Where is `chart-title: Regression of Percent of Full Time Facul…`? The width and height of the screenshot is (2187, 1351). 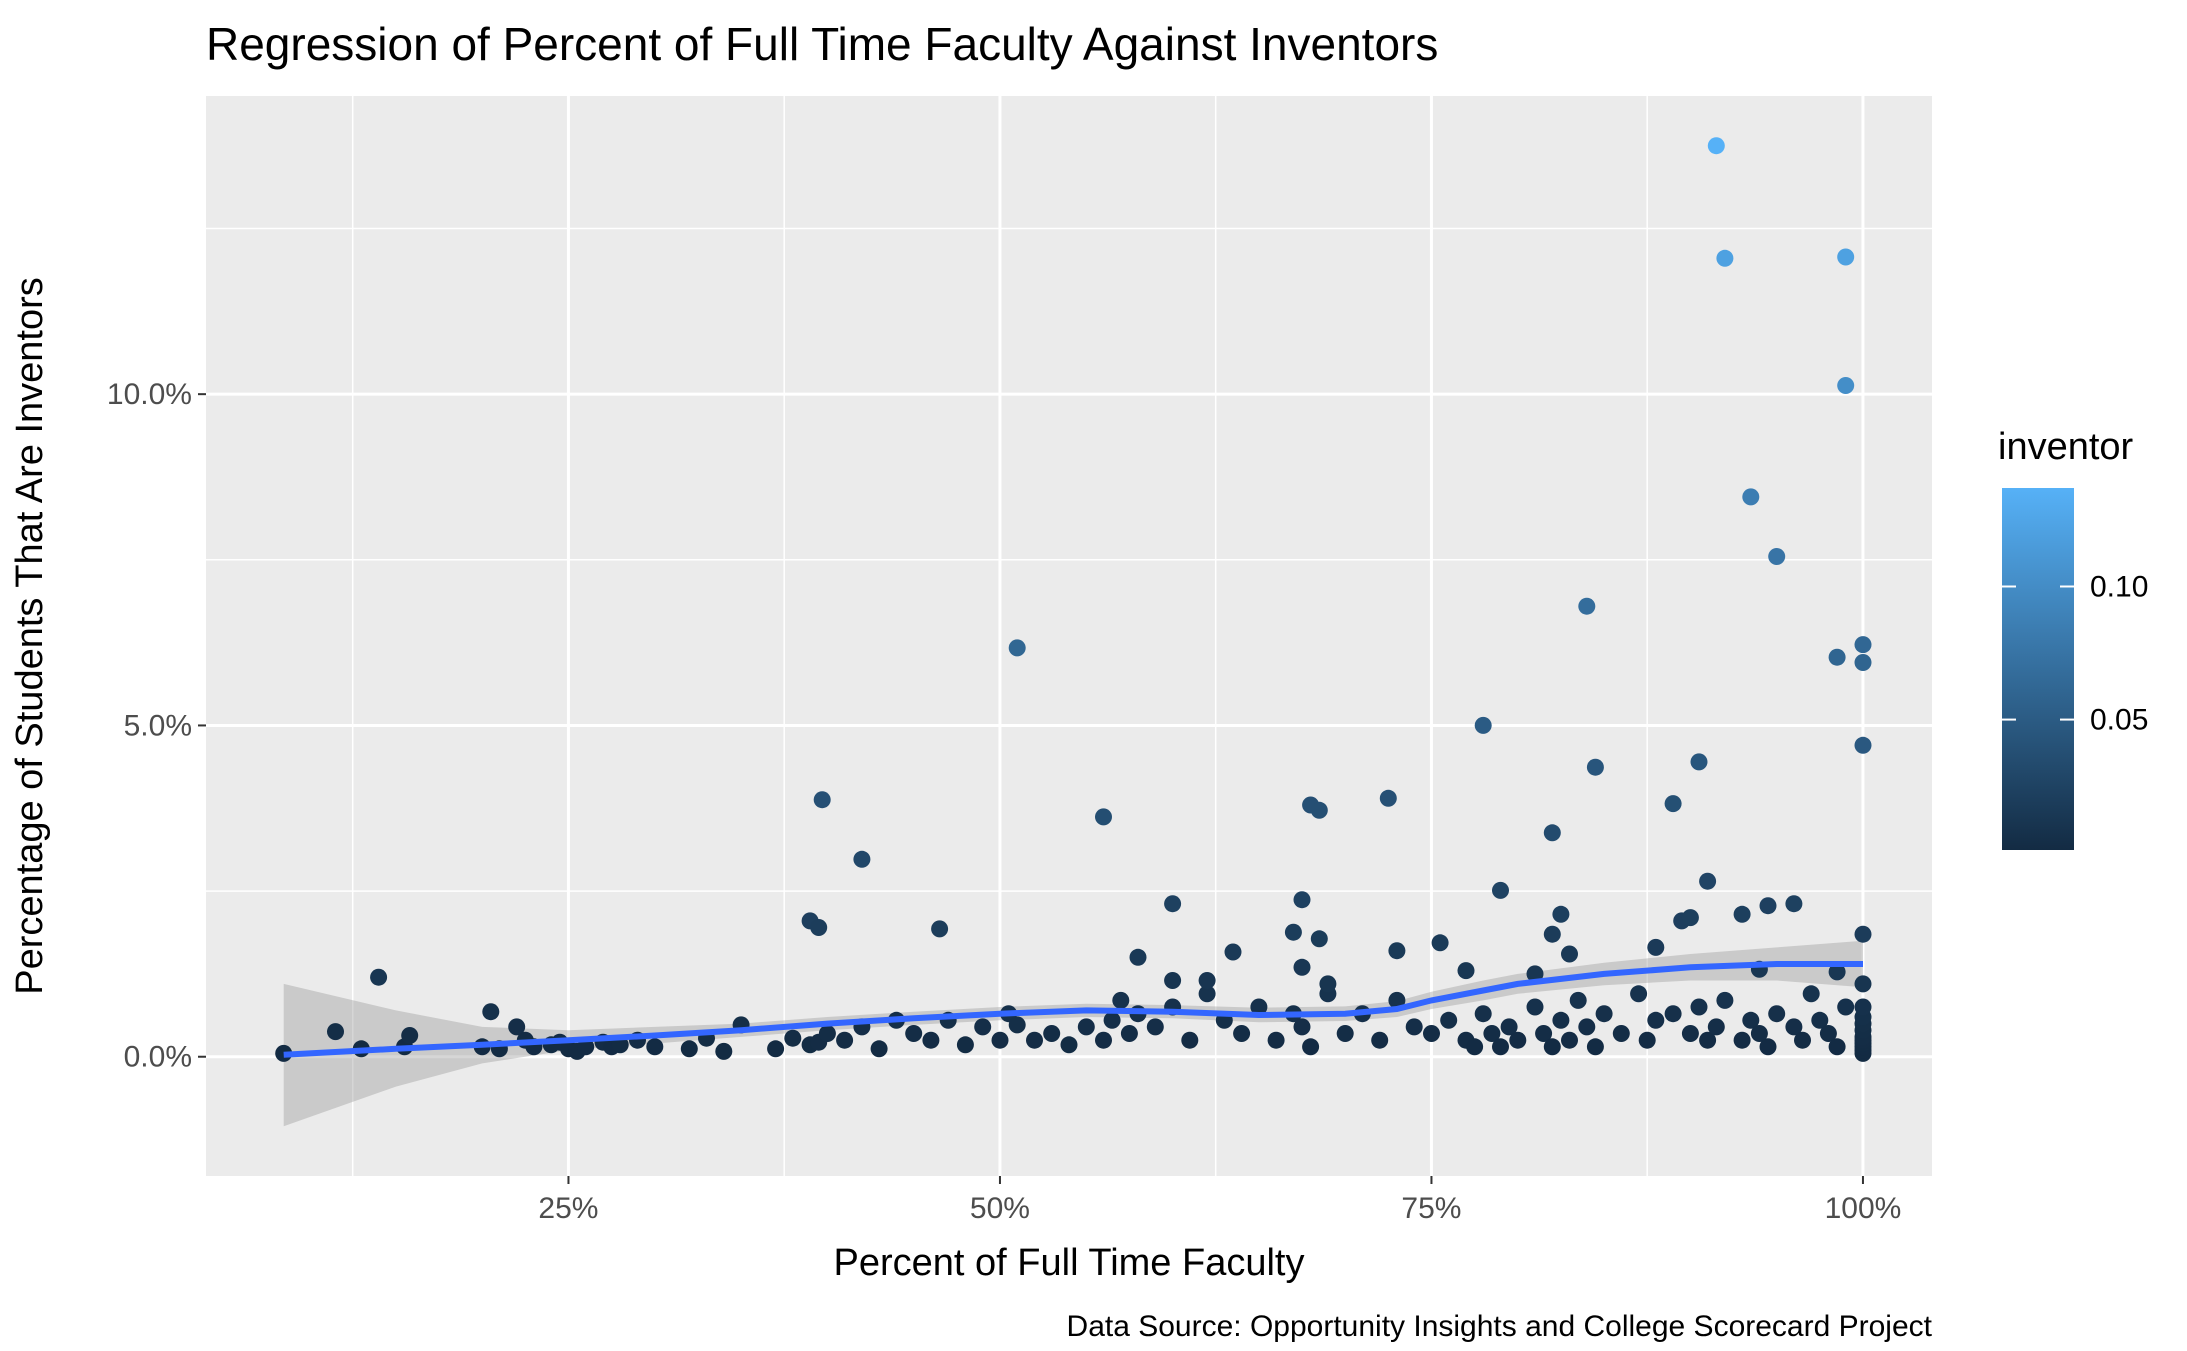
chart-title: Regression of Percent of Full Time Facul… is located at coordinates (822, 44).